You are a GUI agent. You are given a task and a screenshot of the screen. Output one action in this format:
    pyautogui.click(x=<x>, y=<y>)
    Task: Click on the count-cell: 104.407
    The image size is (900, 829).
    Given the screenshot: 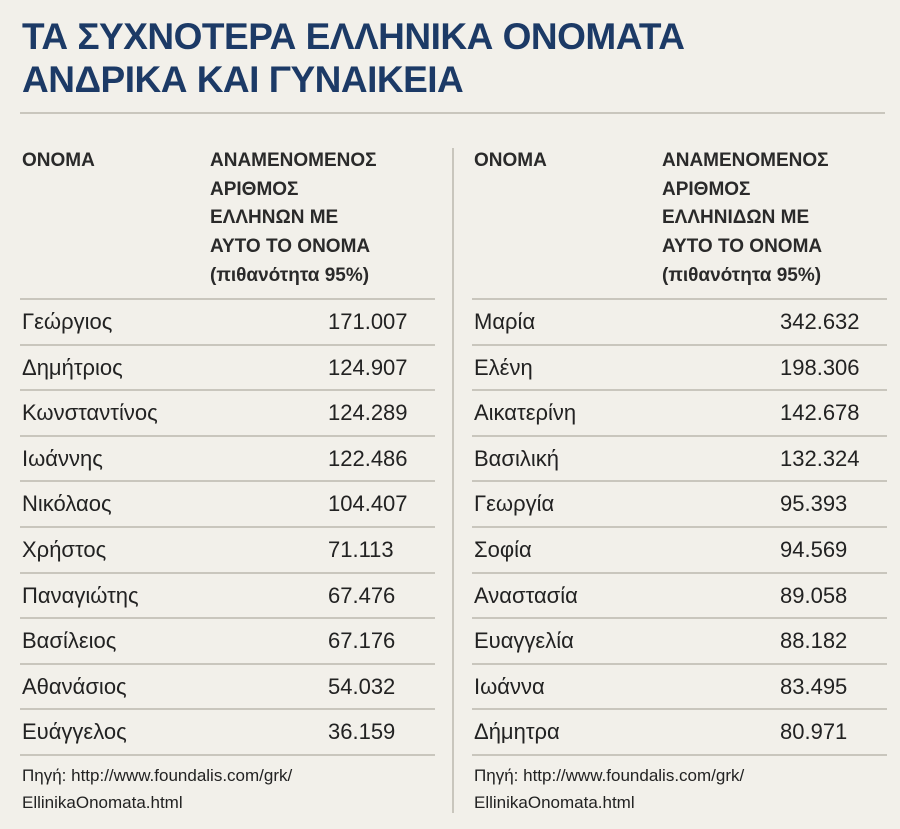 What is the action you would take?
    pyautogui.click(x=368, y=504)
    